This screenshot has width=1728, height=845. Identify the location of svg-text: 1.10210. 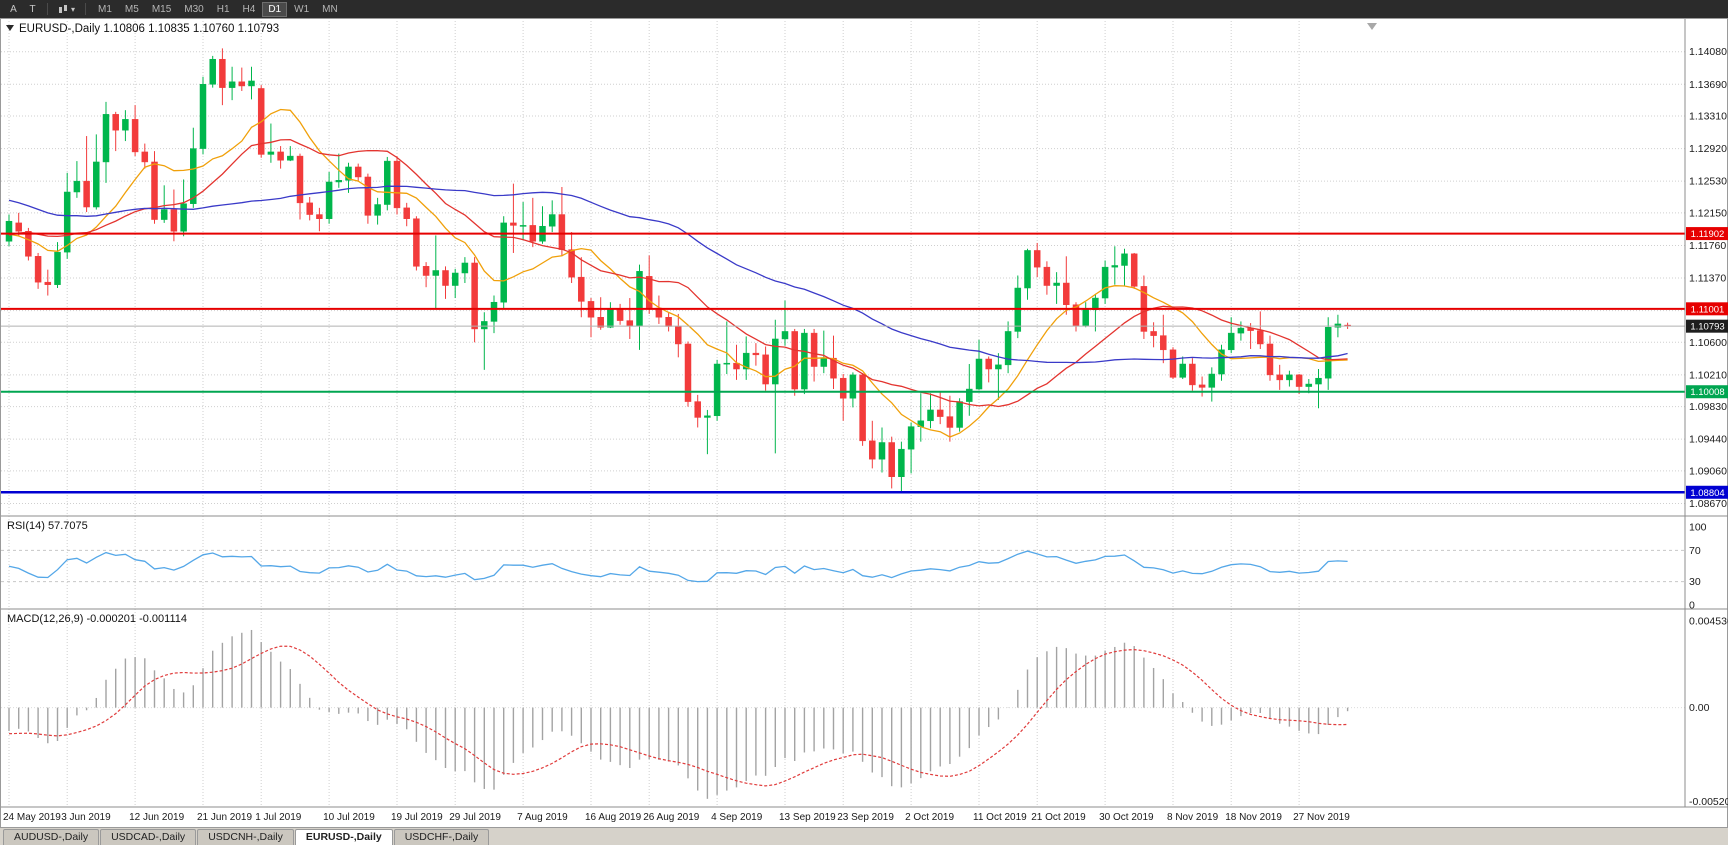
(1708, 375).